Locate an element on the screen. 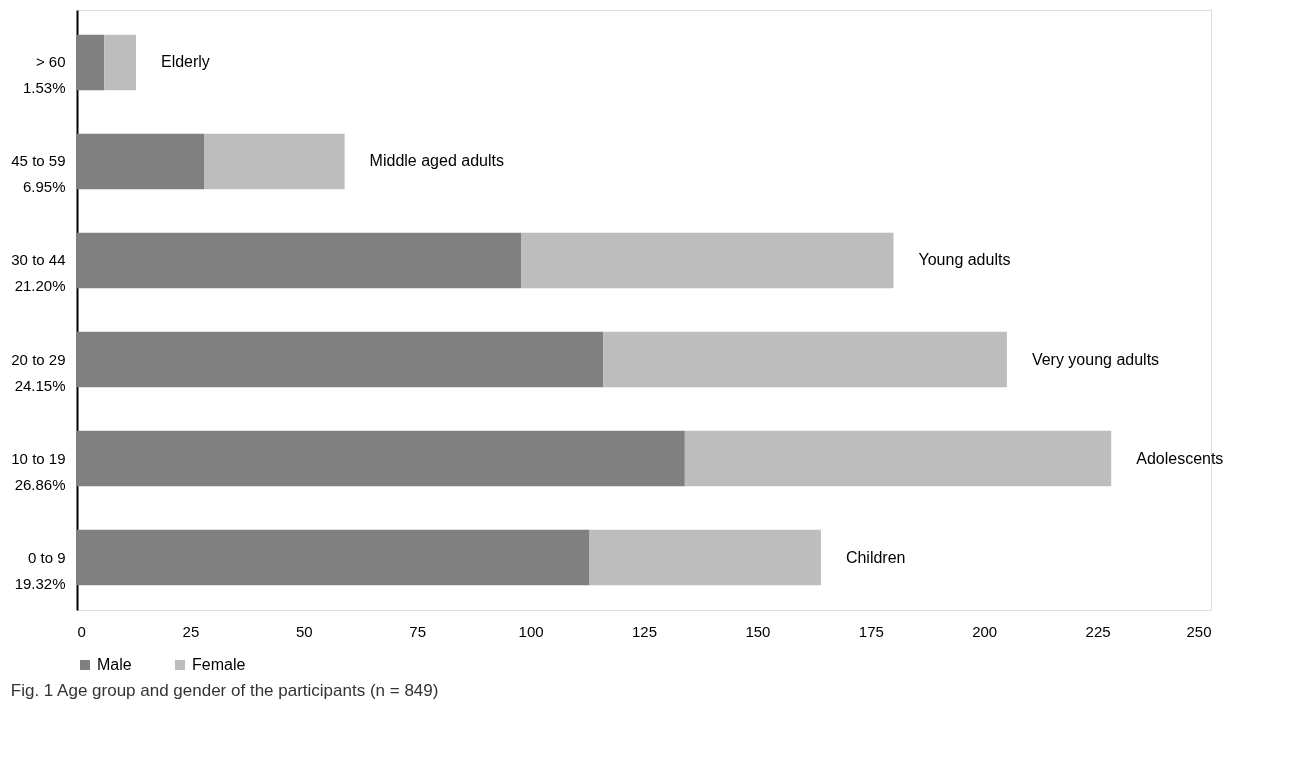 This screenshot has height=784, width=1290. annotation: Very young adults is located at coordinates (1095, 359).